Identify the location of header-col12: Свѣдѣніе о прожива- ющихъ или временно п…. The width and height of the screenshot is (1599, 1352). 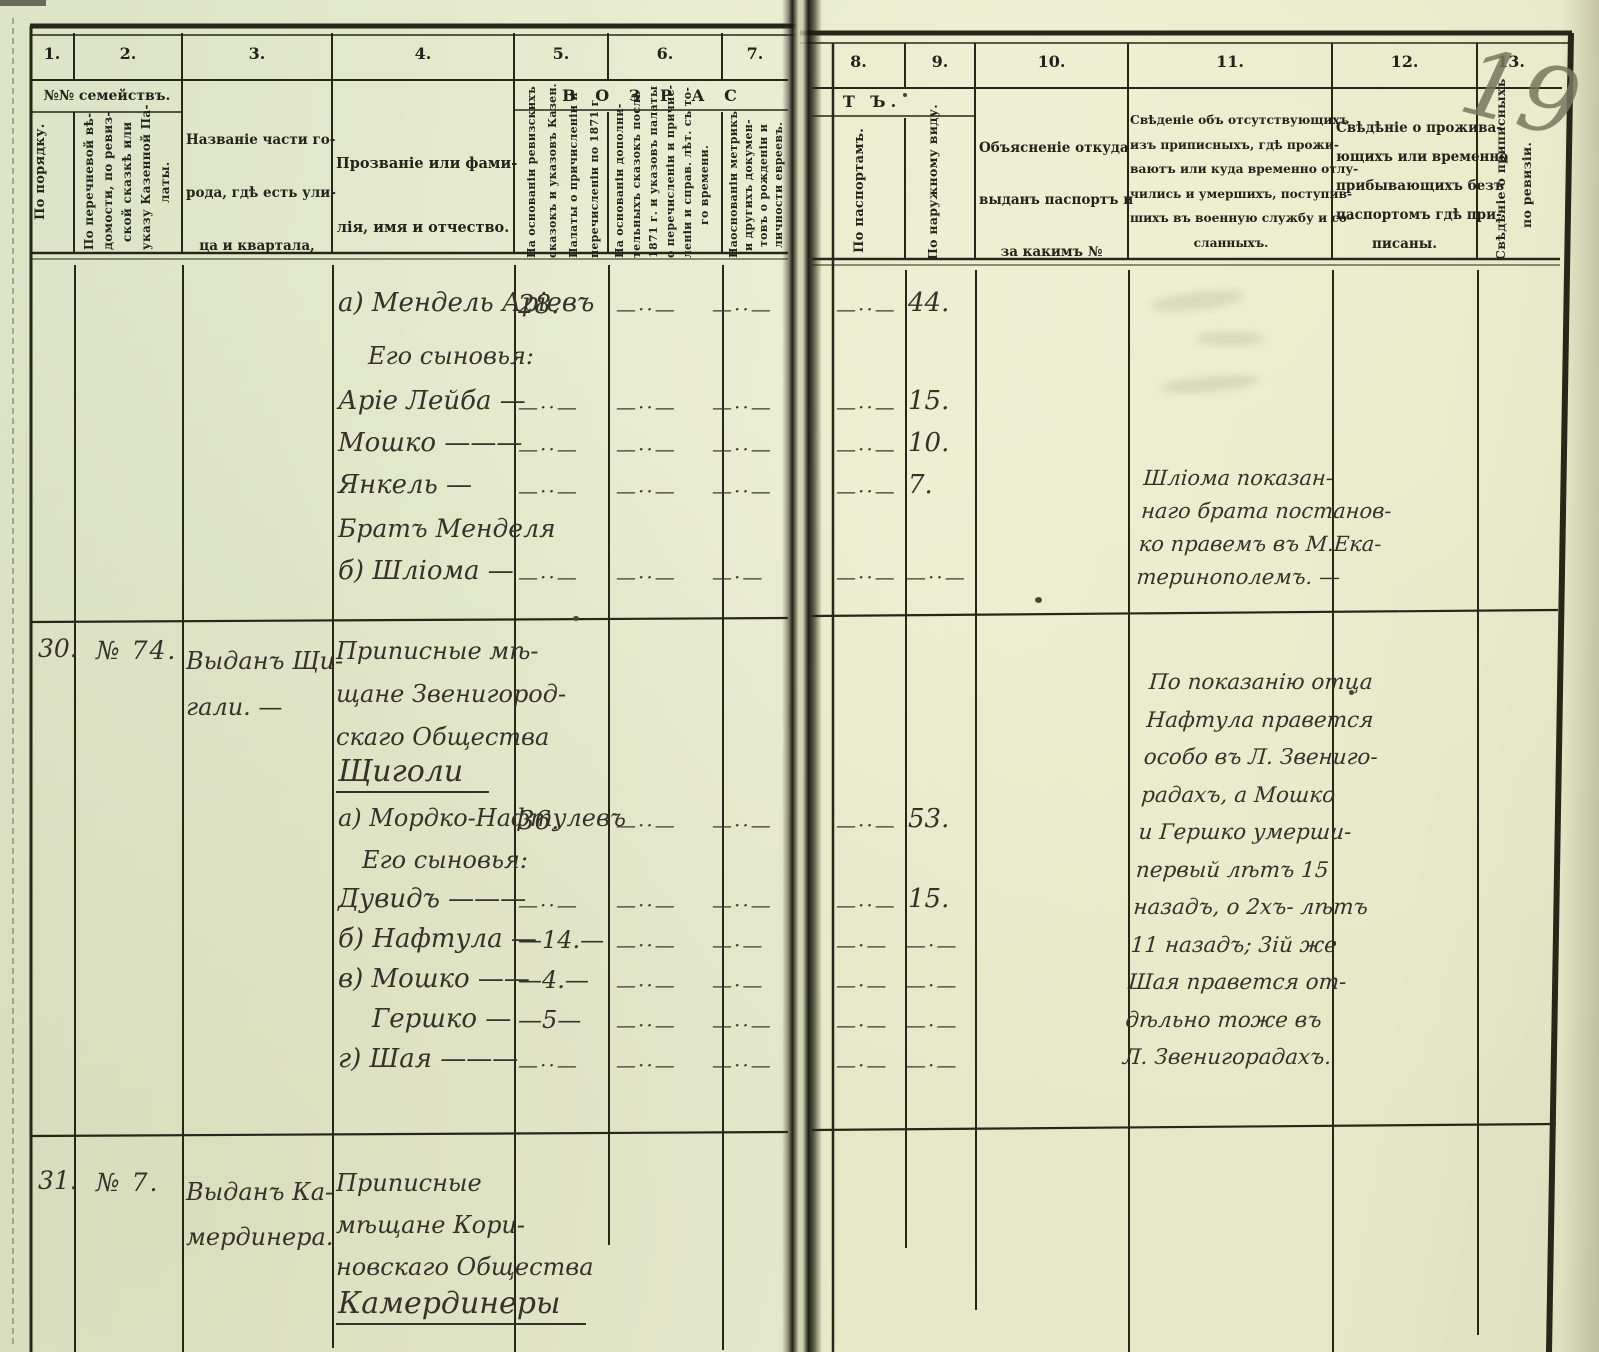
(1422, 186).